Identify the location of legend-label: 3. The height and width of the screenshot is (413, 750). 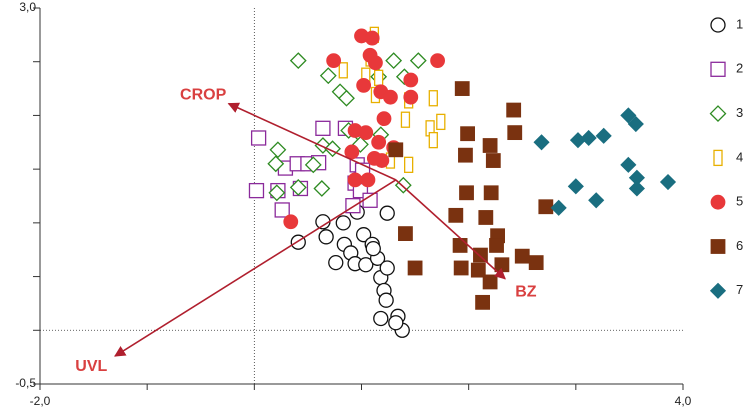
(739, 112).